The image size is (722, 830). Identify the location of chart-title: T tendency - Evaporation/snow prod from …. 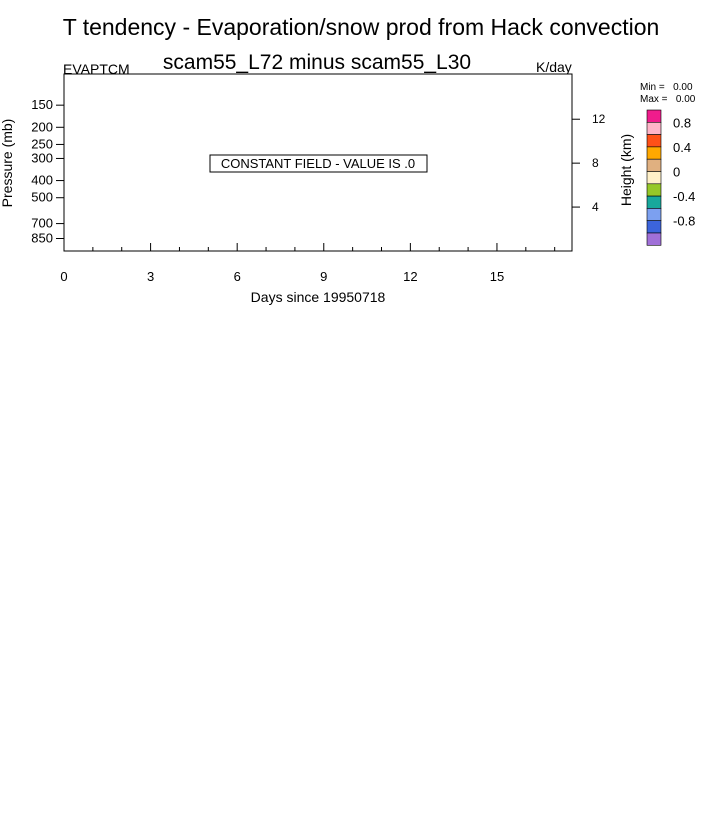
(361, 27).